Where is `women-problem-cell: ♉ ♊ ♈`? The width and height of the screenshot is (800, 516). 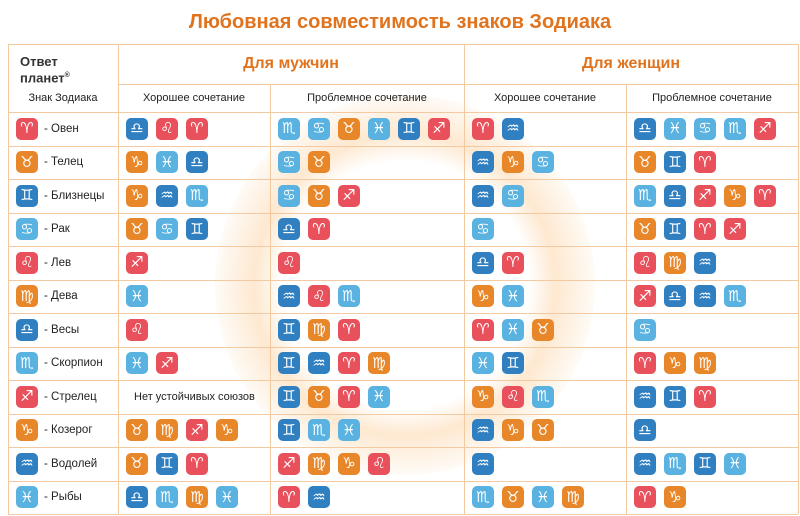
women-problem-cell: ♉ ♊ ♈ is located at coordinates (713, 163).